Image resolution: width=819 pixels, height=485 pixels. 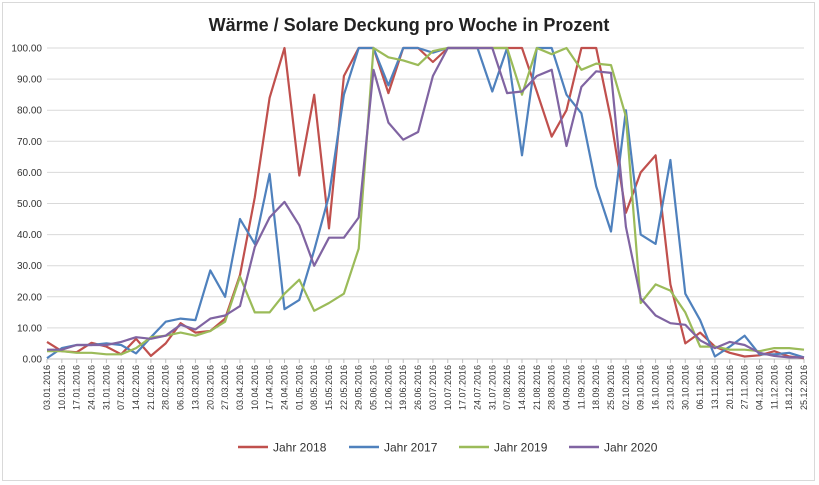 What do you see at coordinates (29, 266) in the screenshot?
I see `y-tick-label: 30.00` at bounding box center [29, 266].